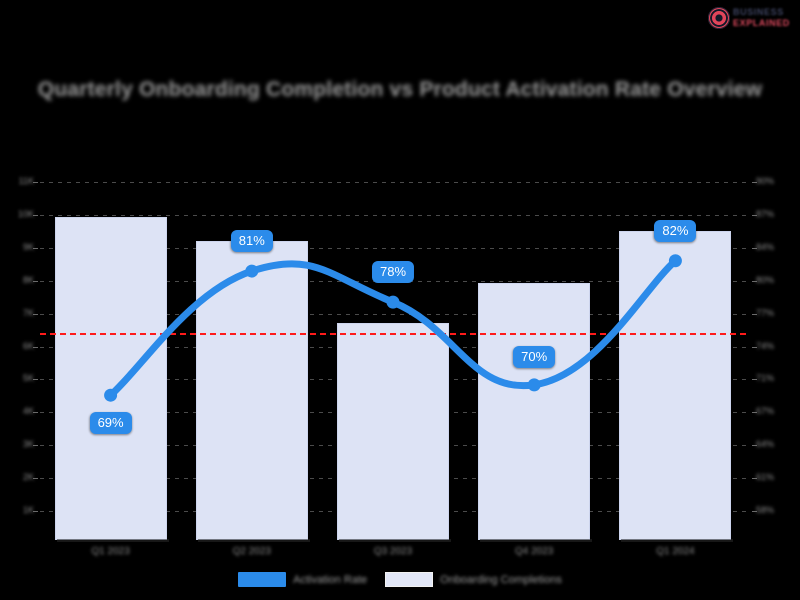 This screenshot has width=800, height=600. What do you see at coordinates (765, 444) in the screenshot?
I see `axis-tick-label: 64%` at bounding box center [765, 444].